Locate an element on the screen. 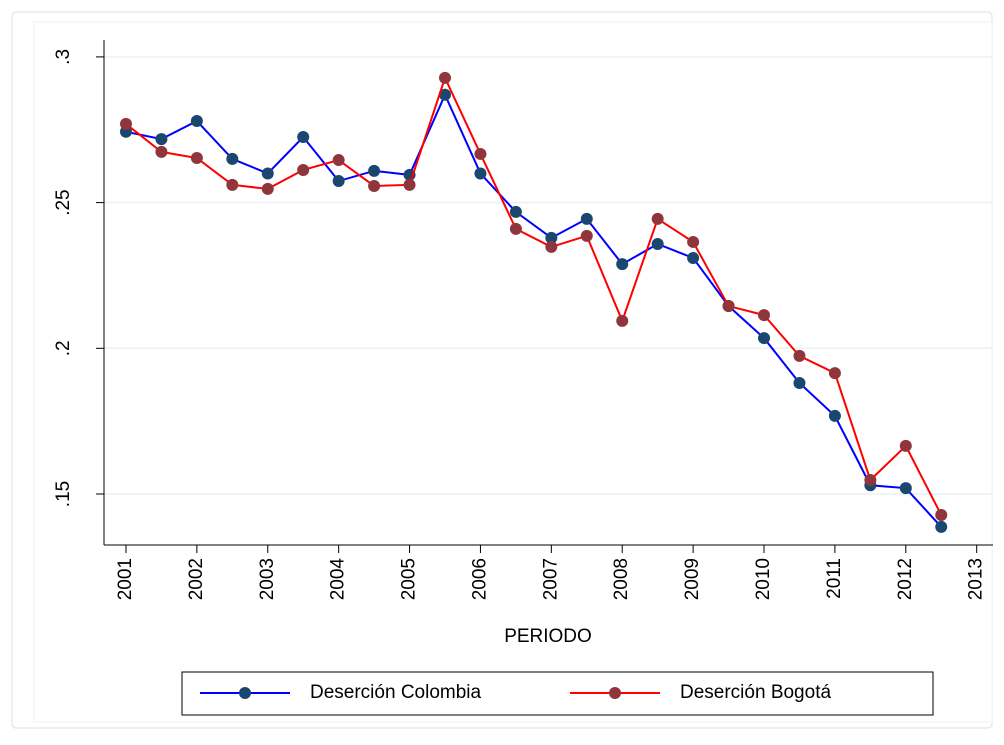 This screenshot has width=1004, height=745. y-tick-label: .3 is located at coordinates (63, 57).